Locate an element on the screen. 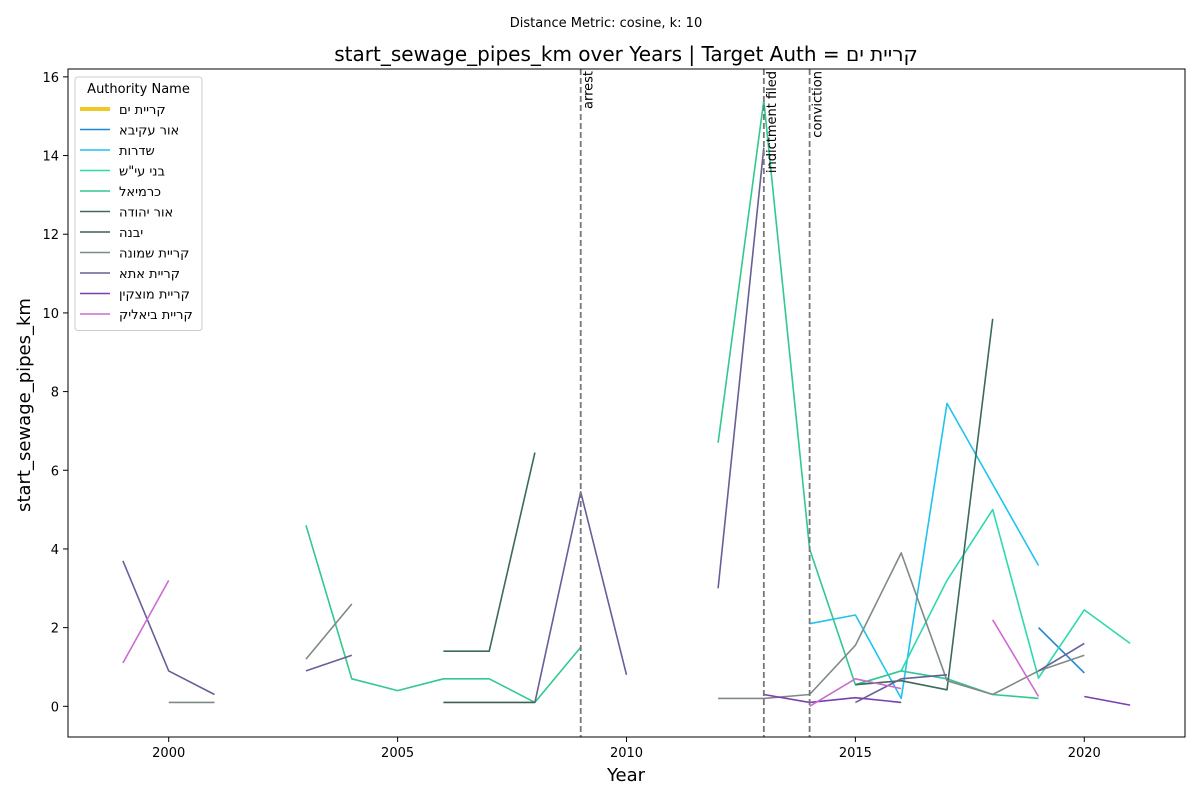 This screenshot has width=1200, height=800. x-tick-label-2000: 2000 is located at coordinates (168, 753).